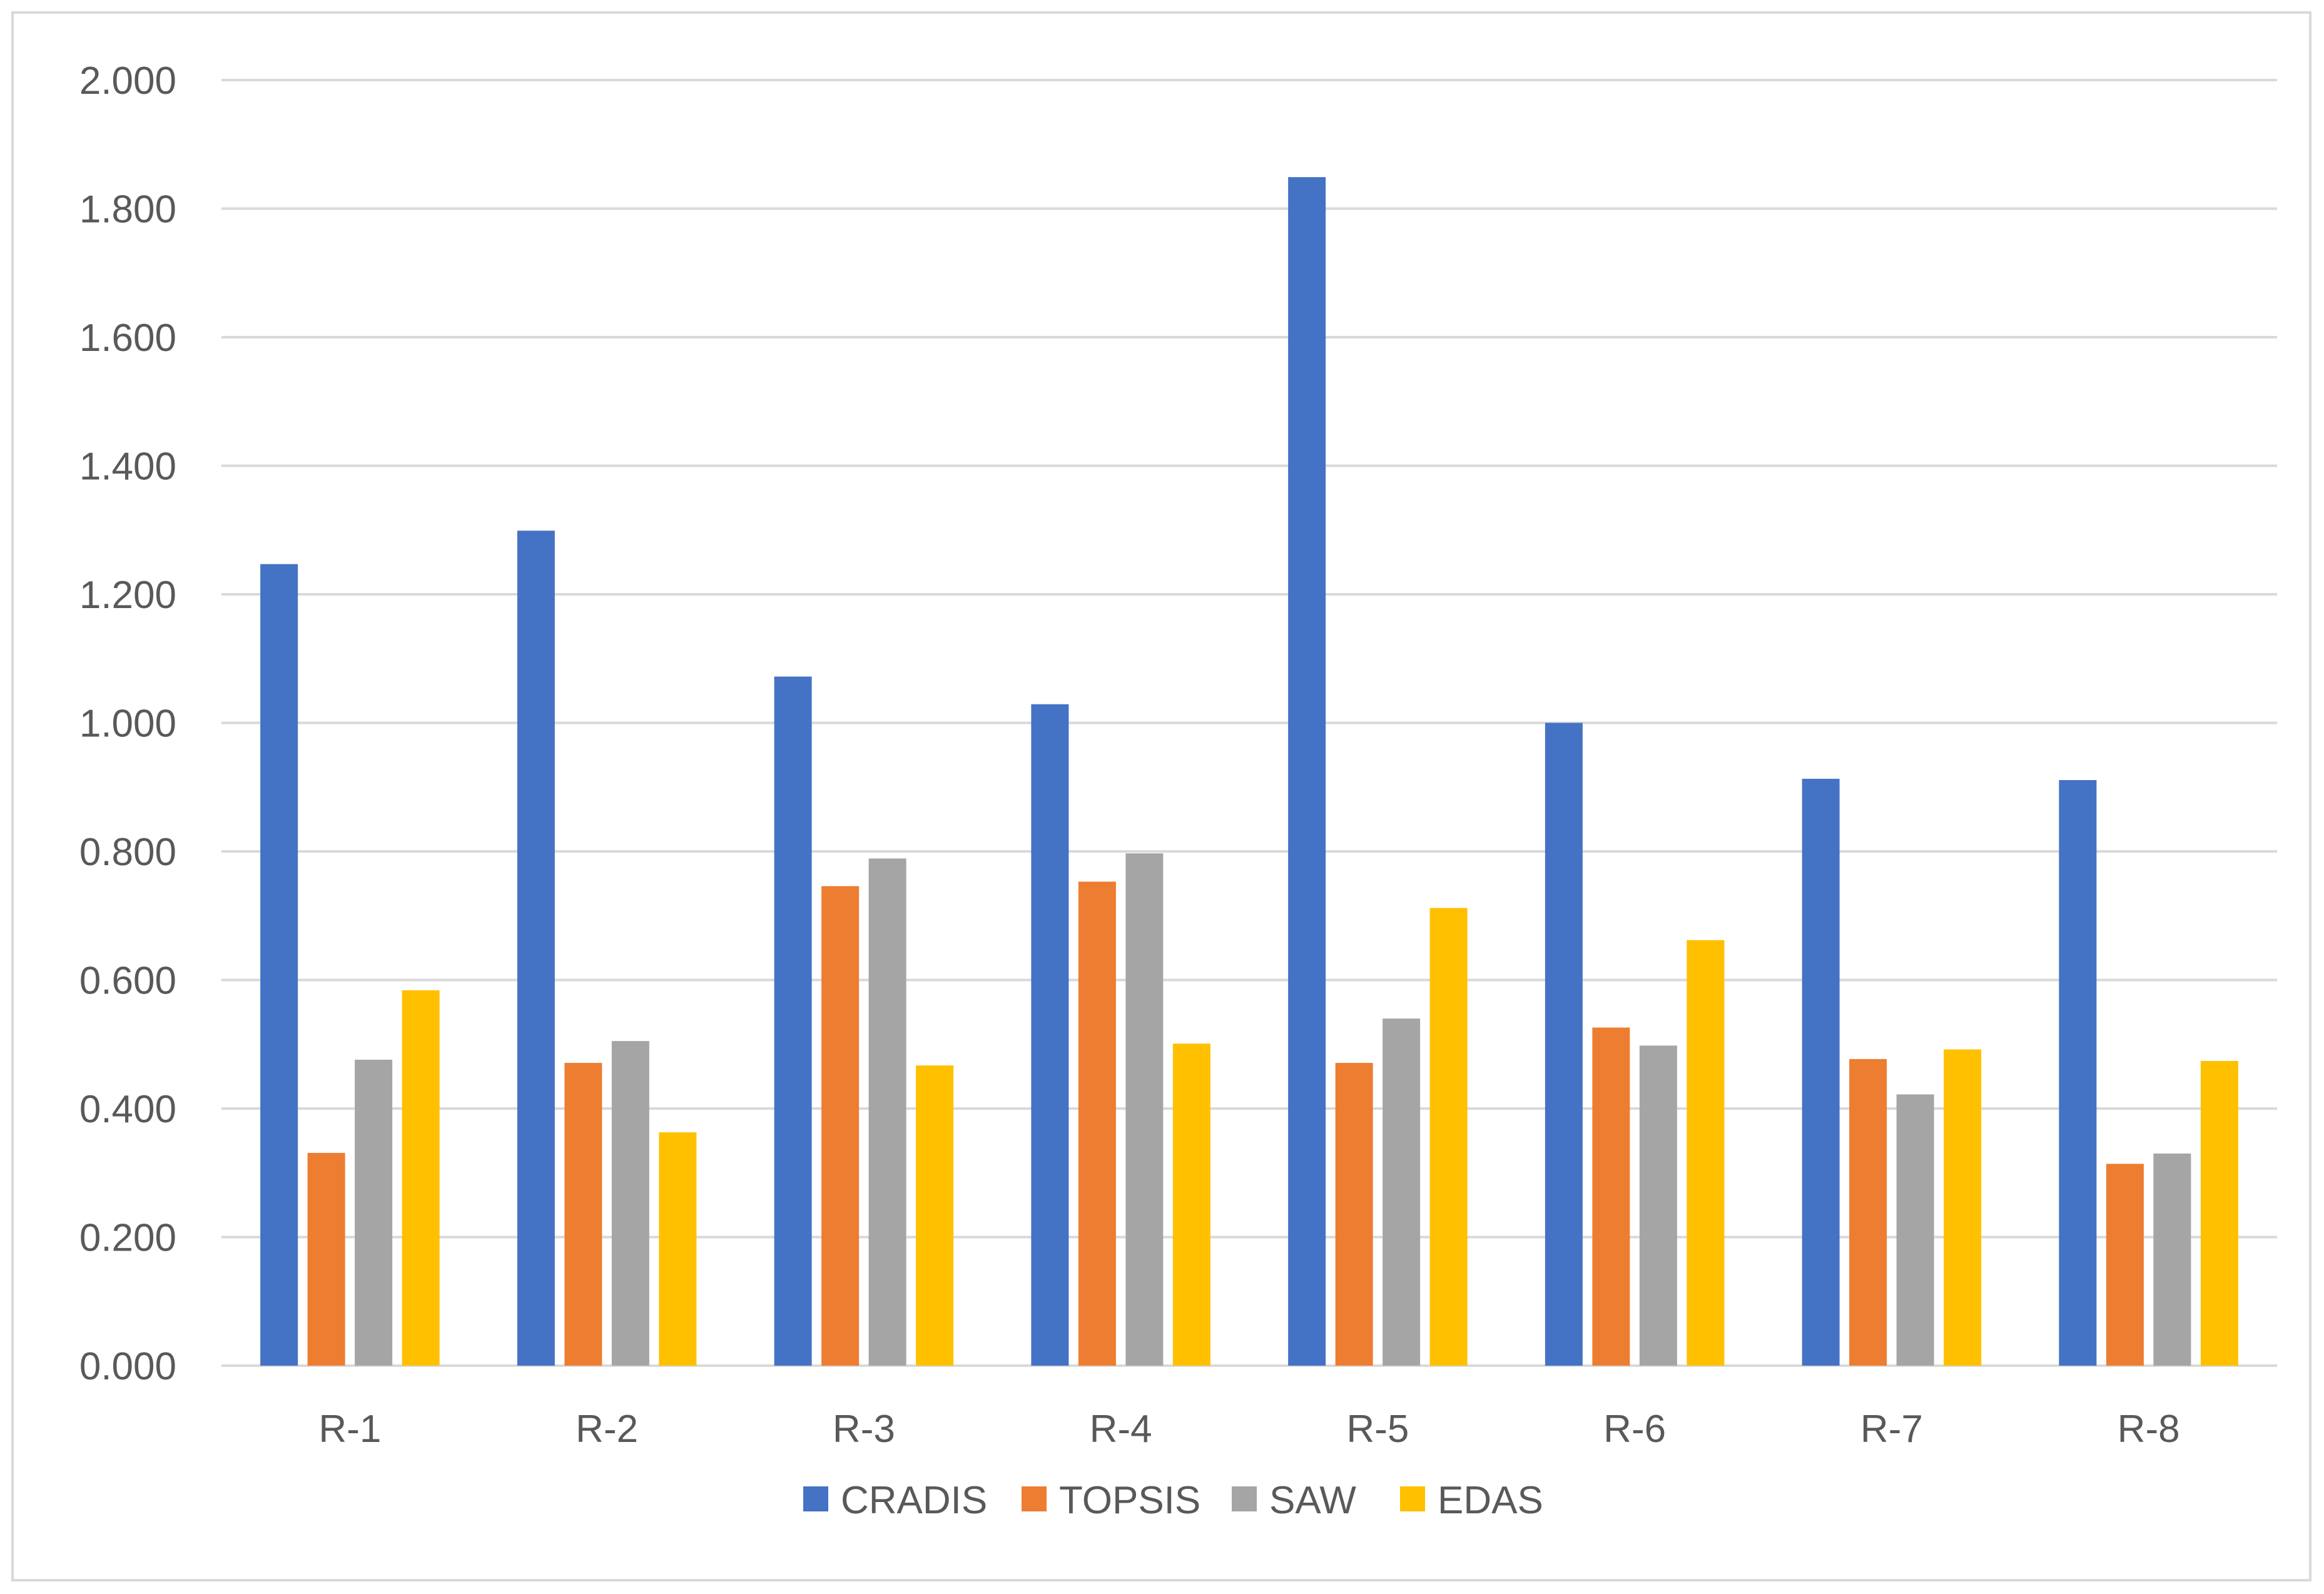 Image resolution: width=2324 pixels, height=1594 pixels. What do you see at coordinates (1129, 1501) in the screenshot?
I see `legend-label-topsis: TOPSIS` at bounding box center [1129, 1501].